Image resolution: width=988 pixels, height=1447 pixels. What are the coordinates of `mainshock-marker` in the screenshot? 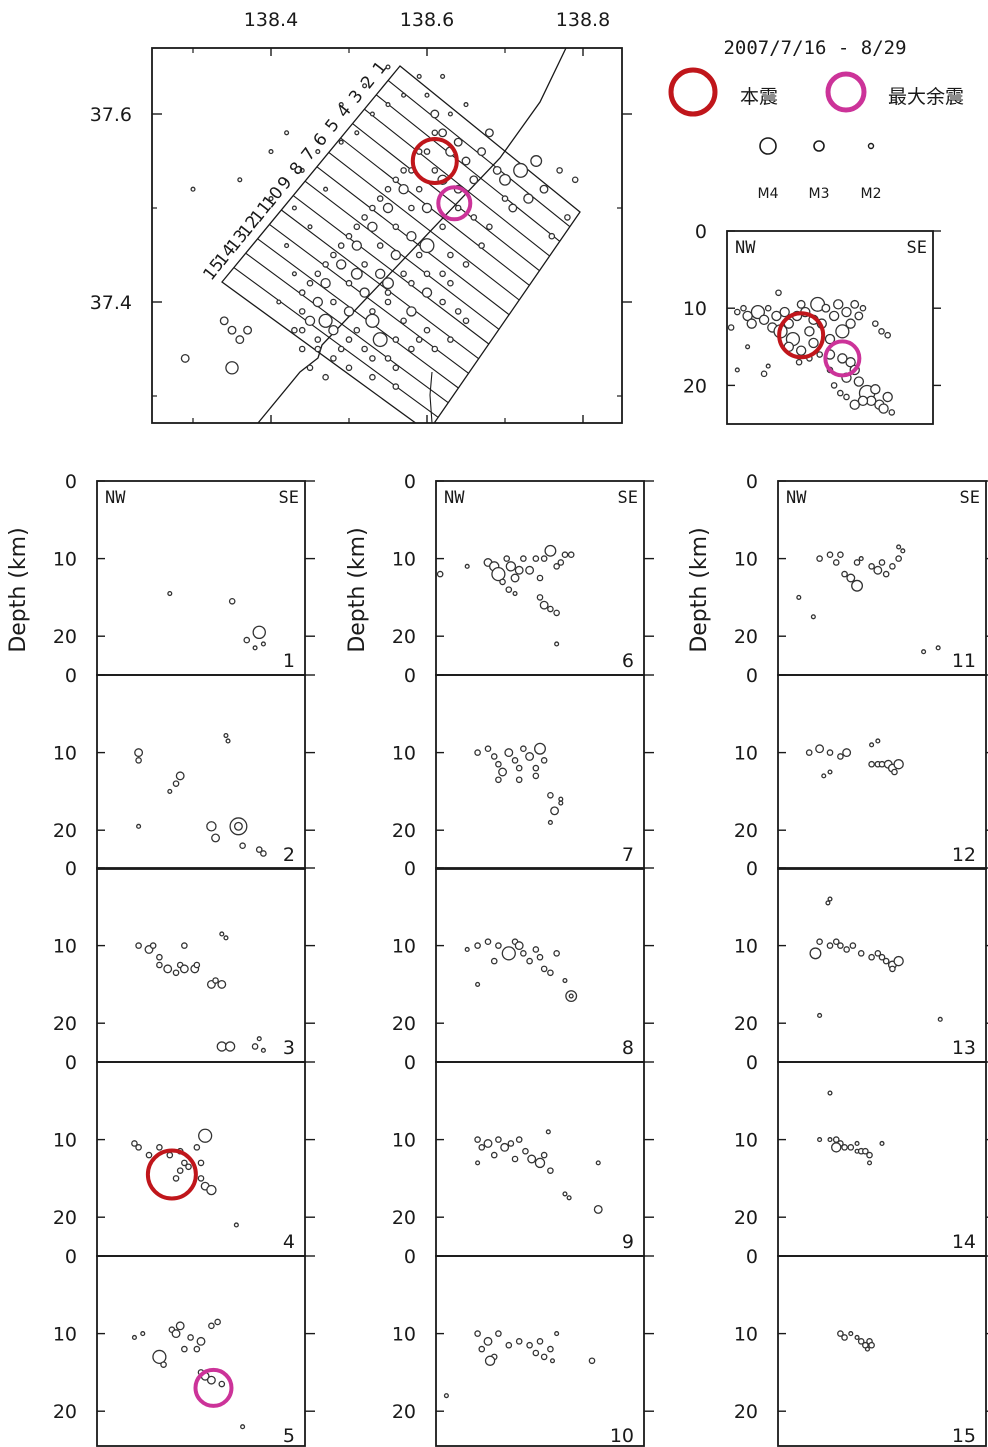 It's located at (434, 161).